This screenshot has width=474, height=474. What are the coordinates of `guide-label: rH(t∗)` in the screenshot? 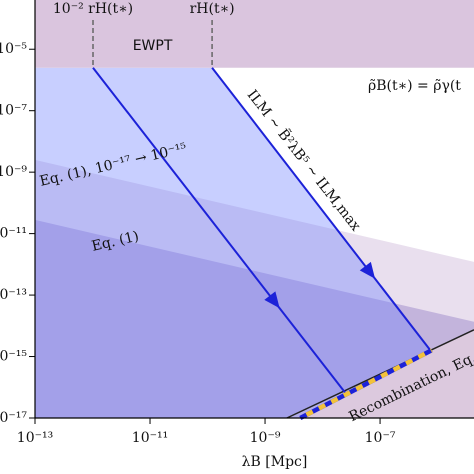 It's located at (212, 9).